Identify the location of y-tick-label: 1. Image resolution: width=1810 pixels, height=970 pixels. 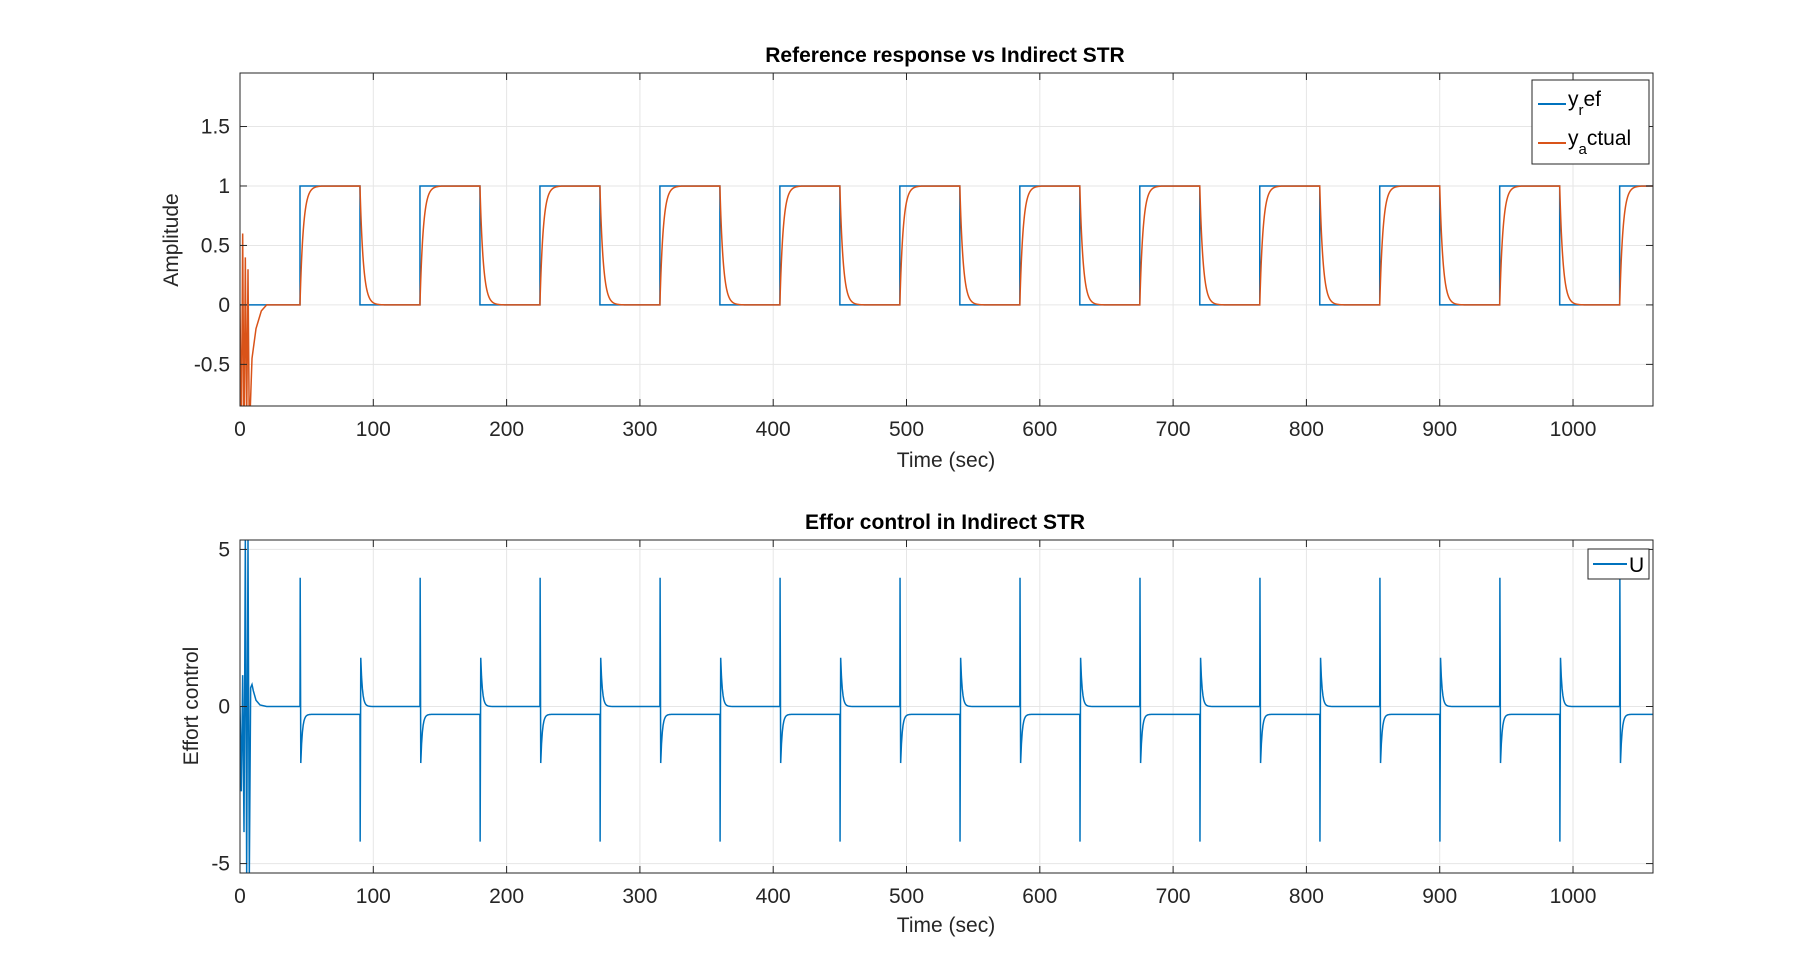
(224, 186).